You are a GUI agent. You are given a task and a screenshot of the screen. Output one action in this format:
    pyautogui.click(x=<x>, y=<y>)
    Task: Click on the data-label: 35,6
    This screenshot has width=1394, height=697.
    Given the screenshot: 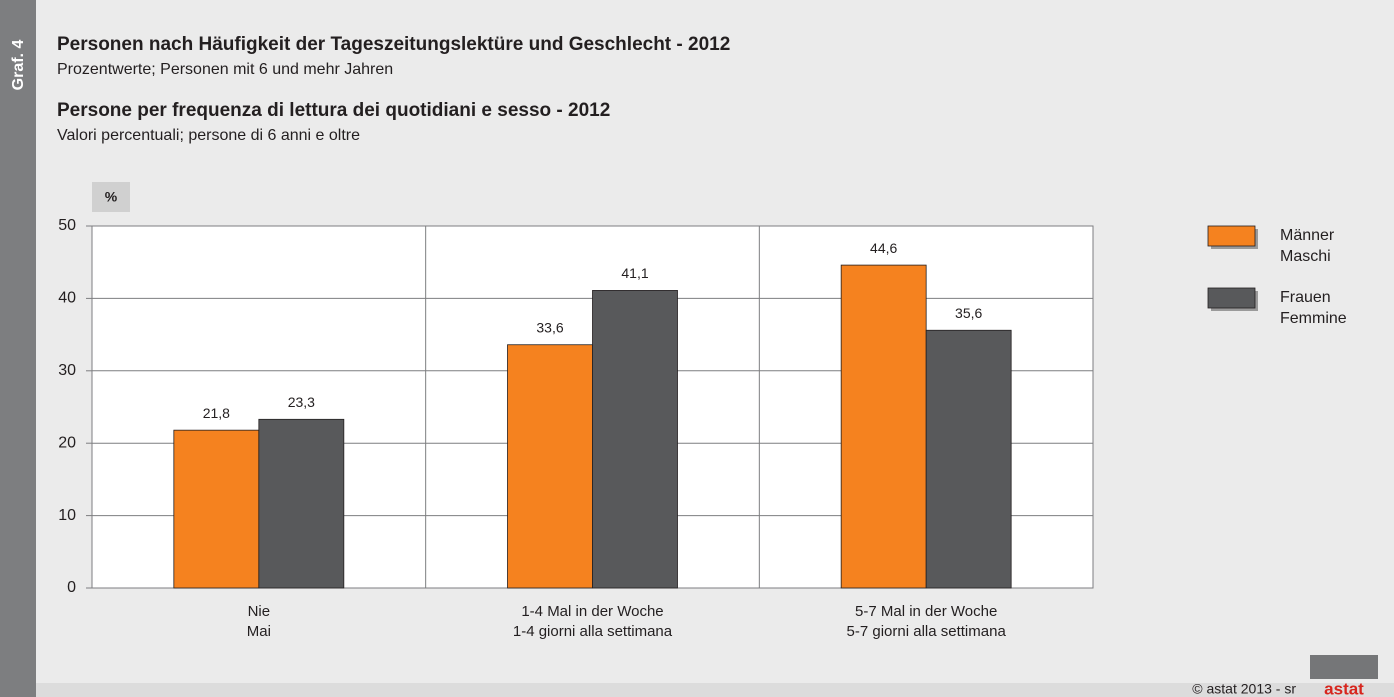 What is the action you would take?
    pyautogui.click(x=968, y=313)
    